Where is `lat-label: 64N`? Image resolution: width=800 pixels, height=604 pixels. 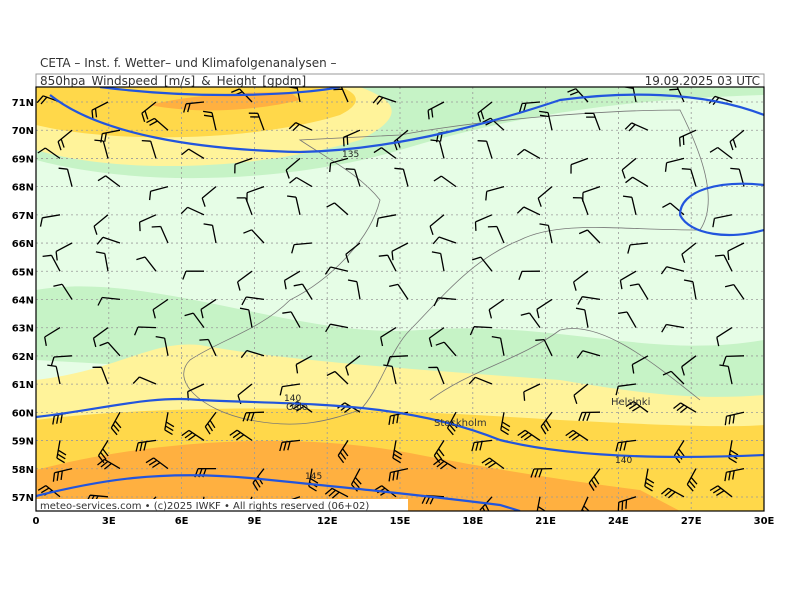
lat-label: 64N is located at coordinates (23, 301).